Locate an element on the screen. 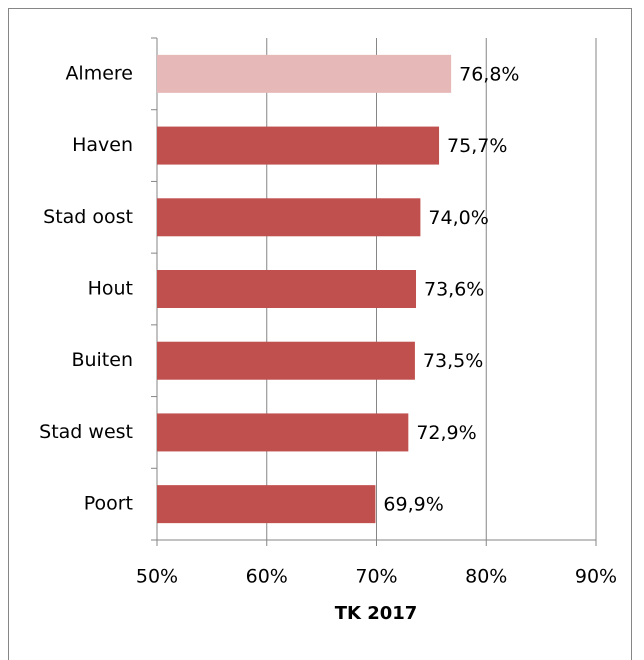  y-tick-label: Hout is located at coordinates (110, 289).